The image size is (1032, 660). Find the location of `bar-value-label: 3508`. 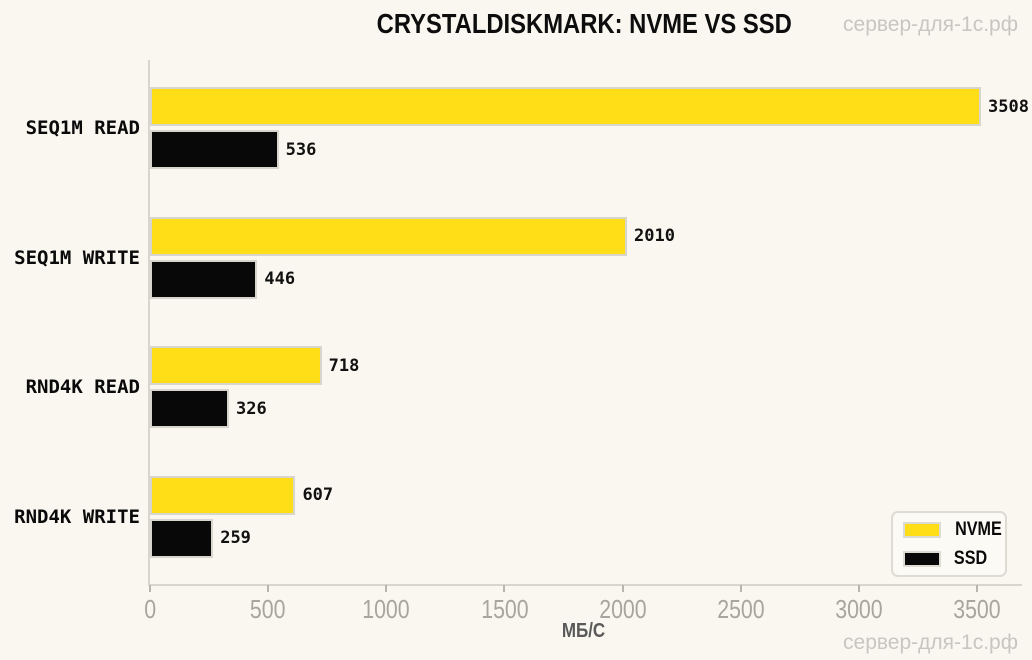

bar-value-label: 3508 is located at coordinates (1008, 106).